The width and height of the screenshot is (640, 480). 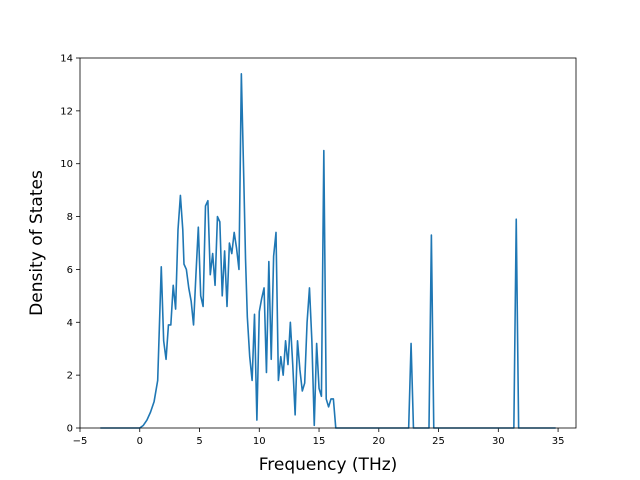 What do you see at coordinates (70, 244) in the screenshot?
I see `y-axis-ticks: 0 2 4 6 8 10 12 14` at bounding box center [70, 244].